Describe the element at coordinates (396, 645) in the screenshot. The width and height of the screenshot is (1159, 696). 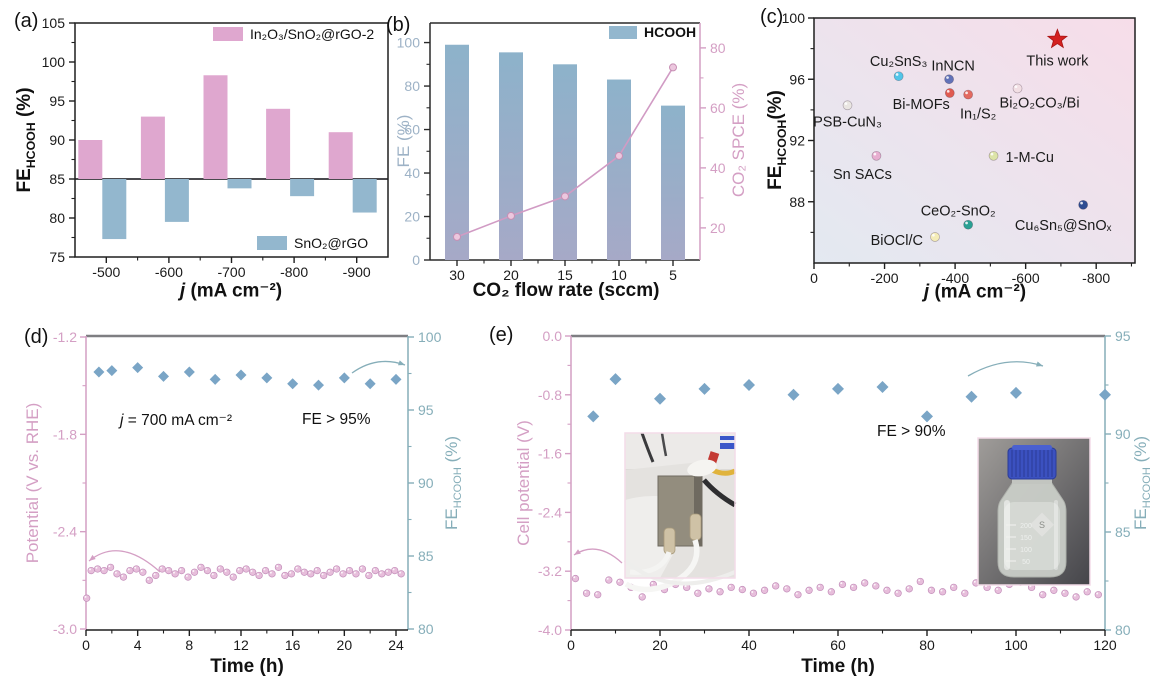
I see `svg-text: 24` at that location.